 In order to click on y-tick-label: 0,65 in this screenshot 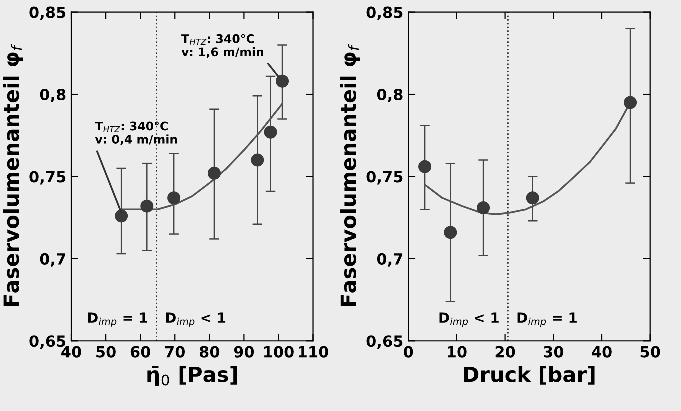, I will do `click(384, 343)`.